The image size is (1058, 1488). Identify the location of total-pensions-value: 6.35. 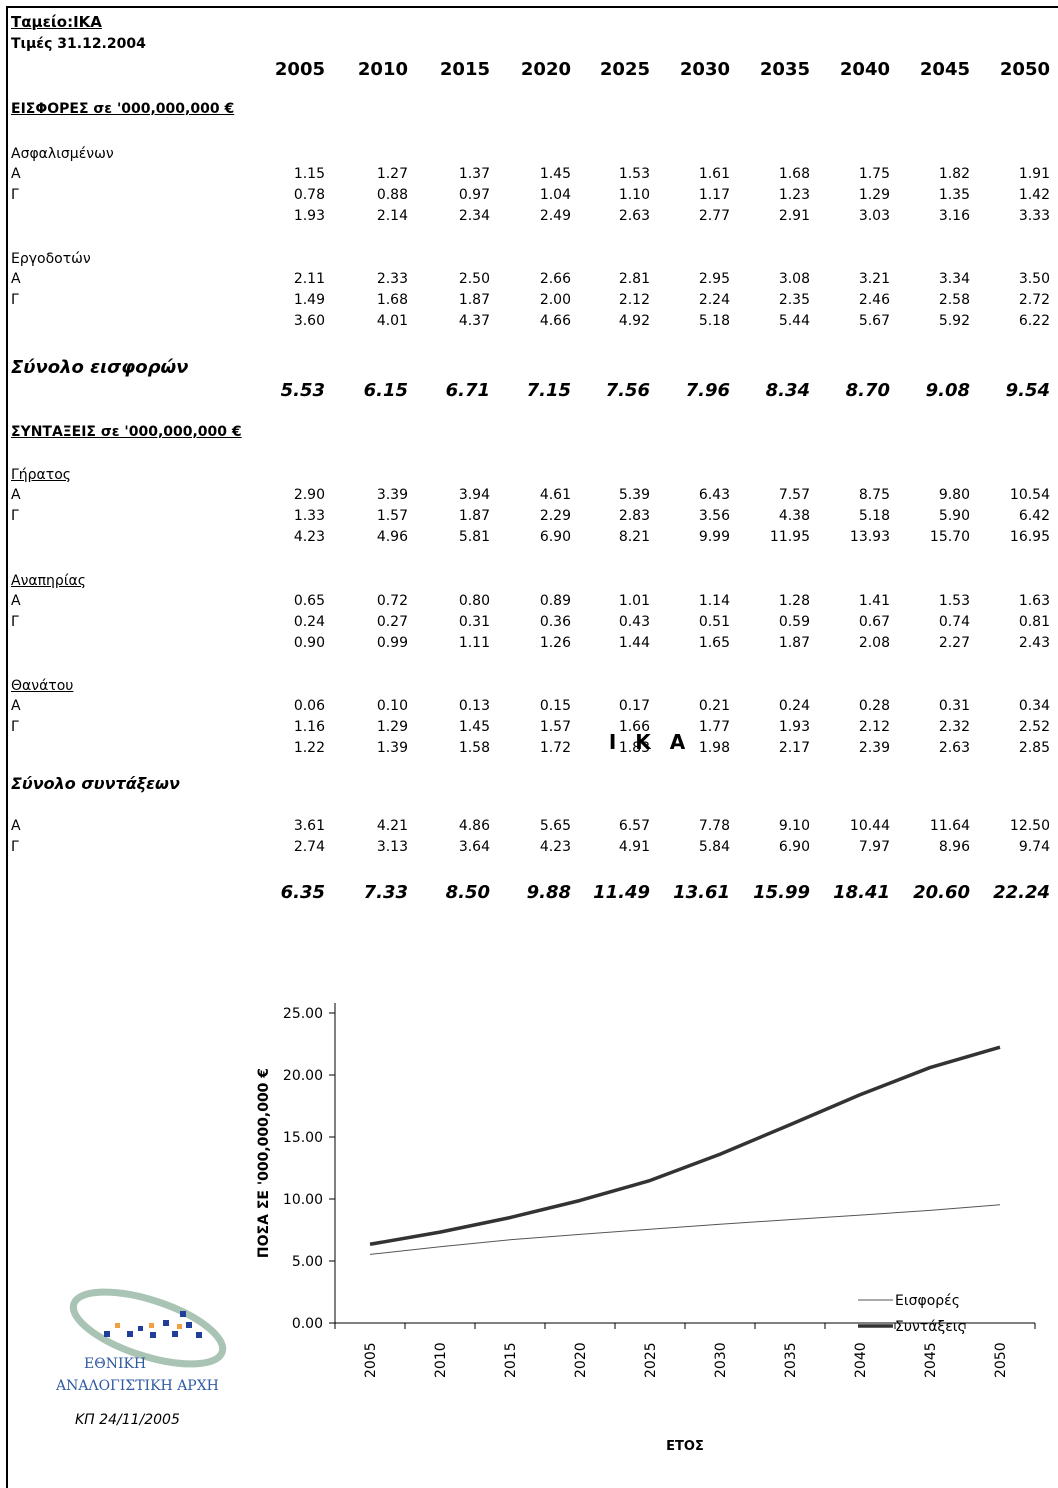
(302, 892).